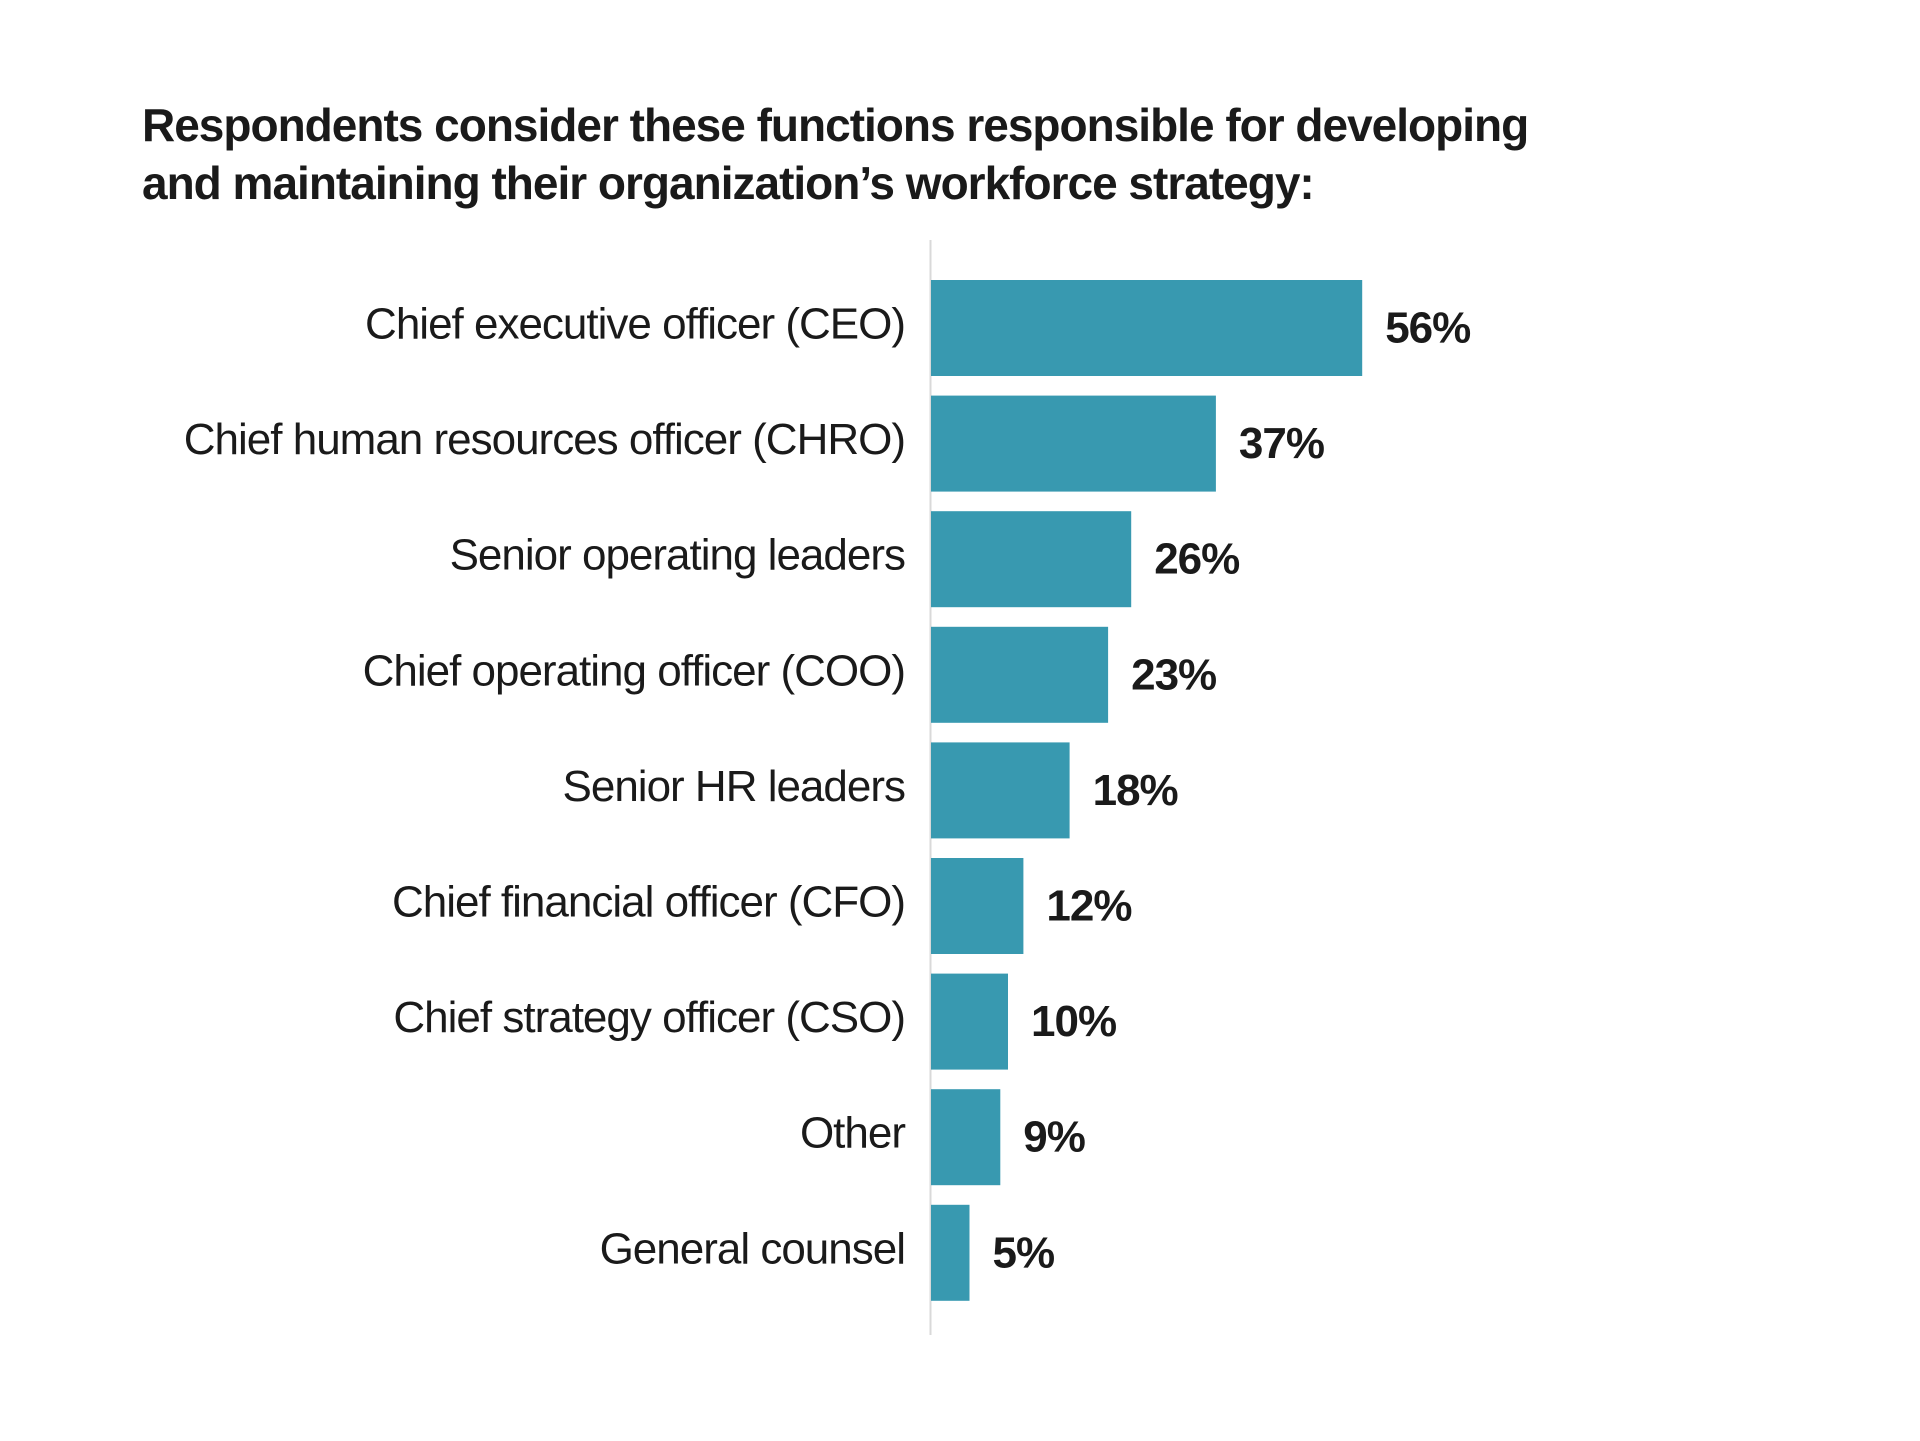 The image size is (1920, 1441). I want to click on value-label-6: 10%, so click(1073, 1021).